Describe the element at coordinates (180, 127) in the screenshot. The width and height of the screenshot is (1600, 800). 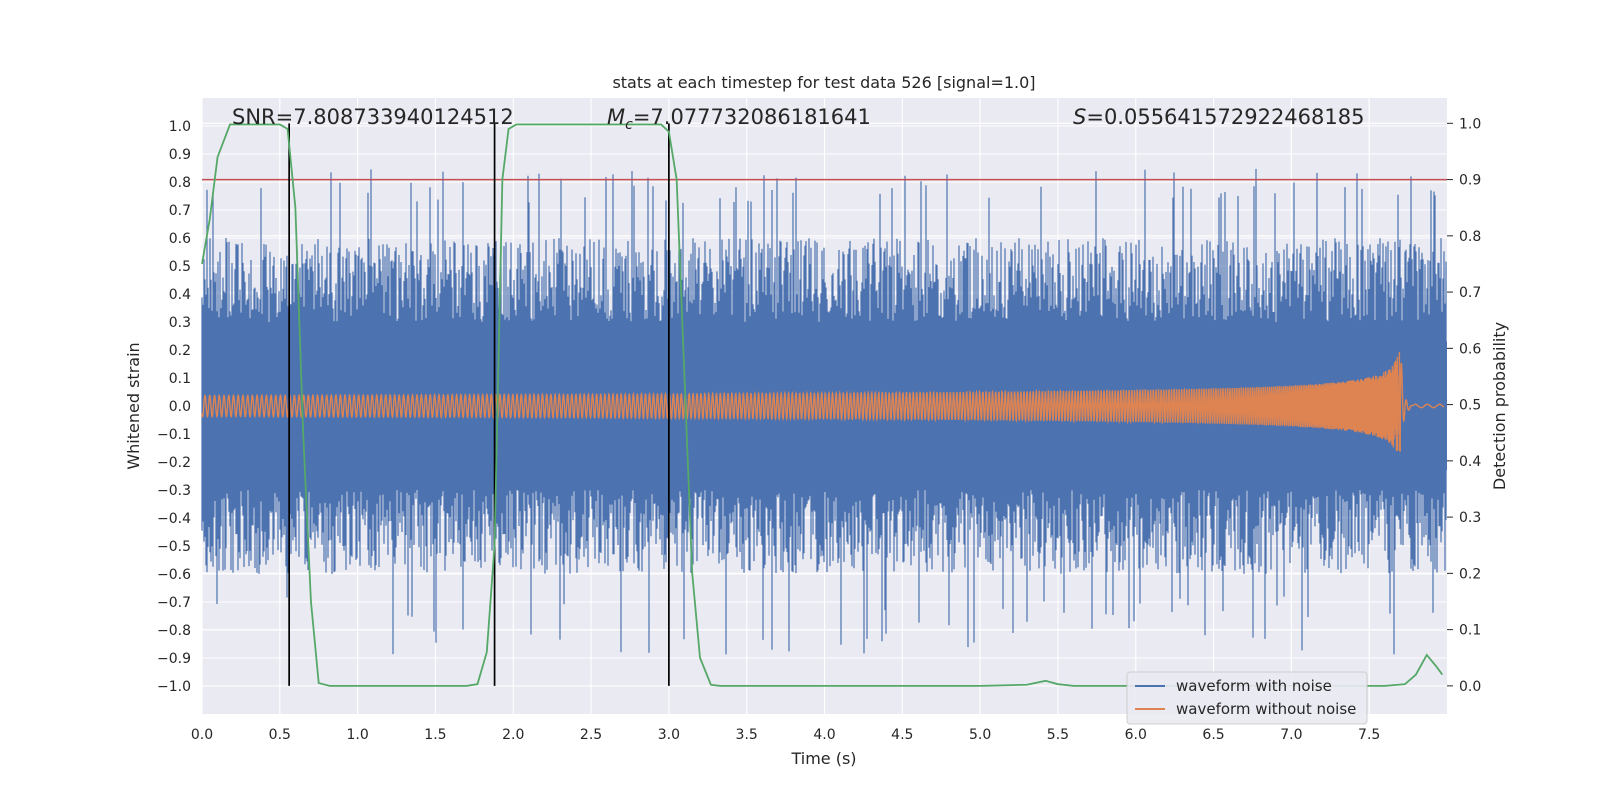
I see `y-tick-label-left: 1.0` at that location.